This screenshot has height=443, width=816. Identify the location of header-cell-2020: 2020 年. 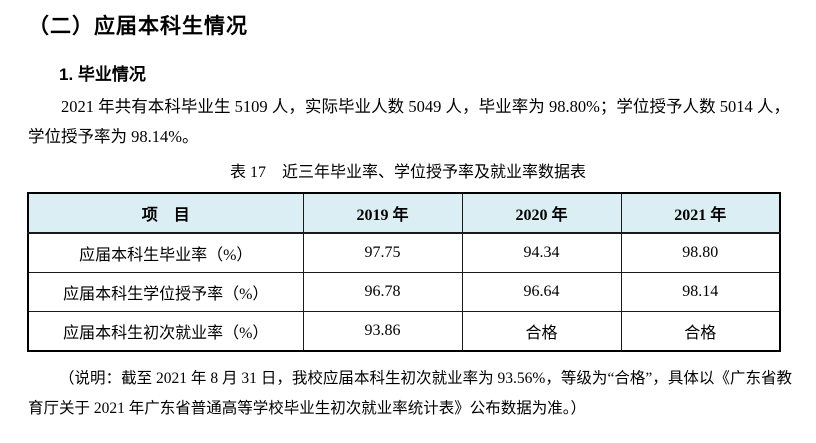
(541, 213).